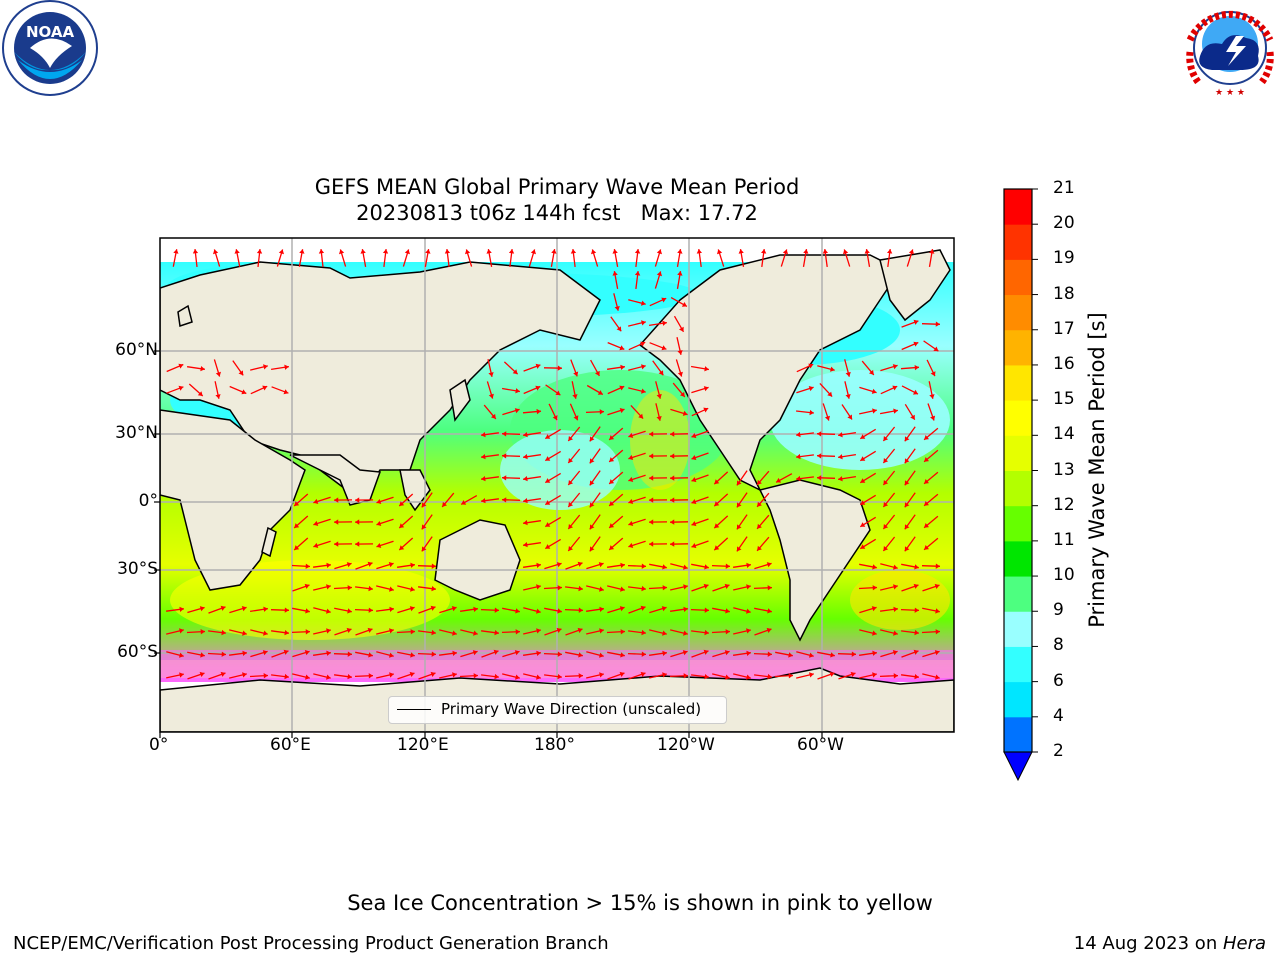 This screenshot has height=960, width=1280. What do you see at coordinates (1097, 470) in the screenshot?
I see `colorbar-title: Primary Wave Mean Period [s]` at bounding box center [1097, 470].